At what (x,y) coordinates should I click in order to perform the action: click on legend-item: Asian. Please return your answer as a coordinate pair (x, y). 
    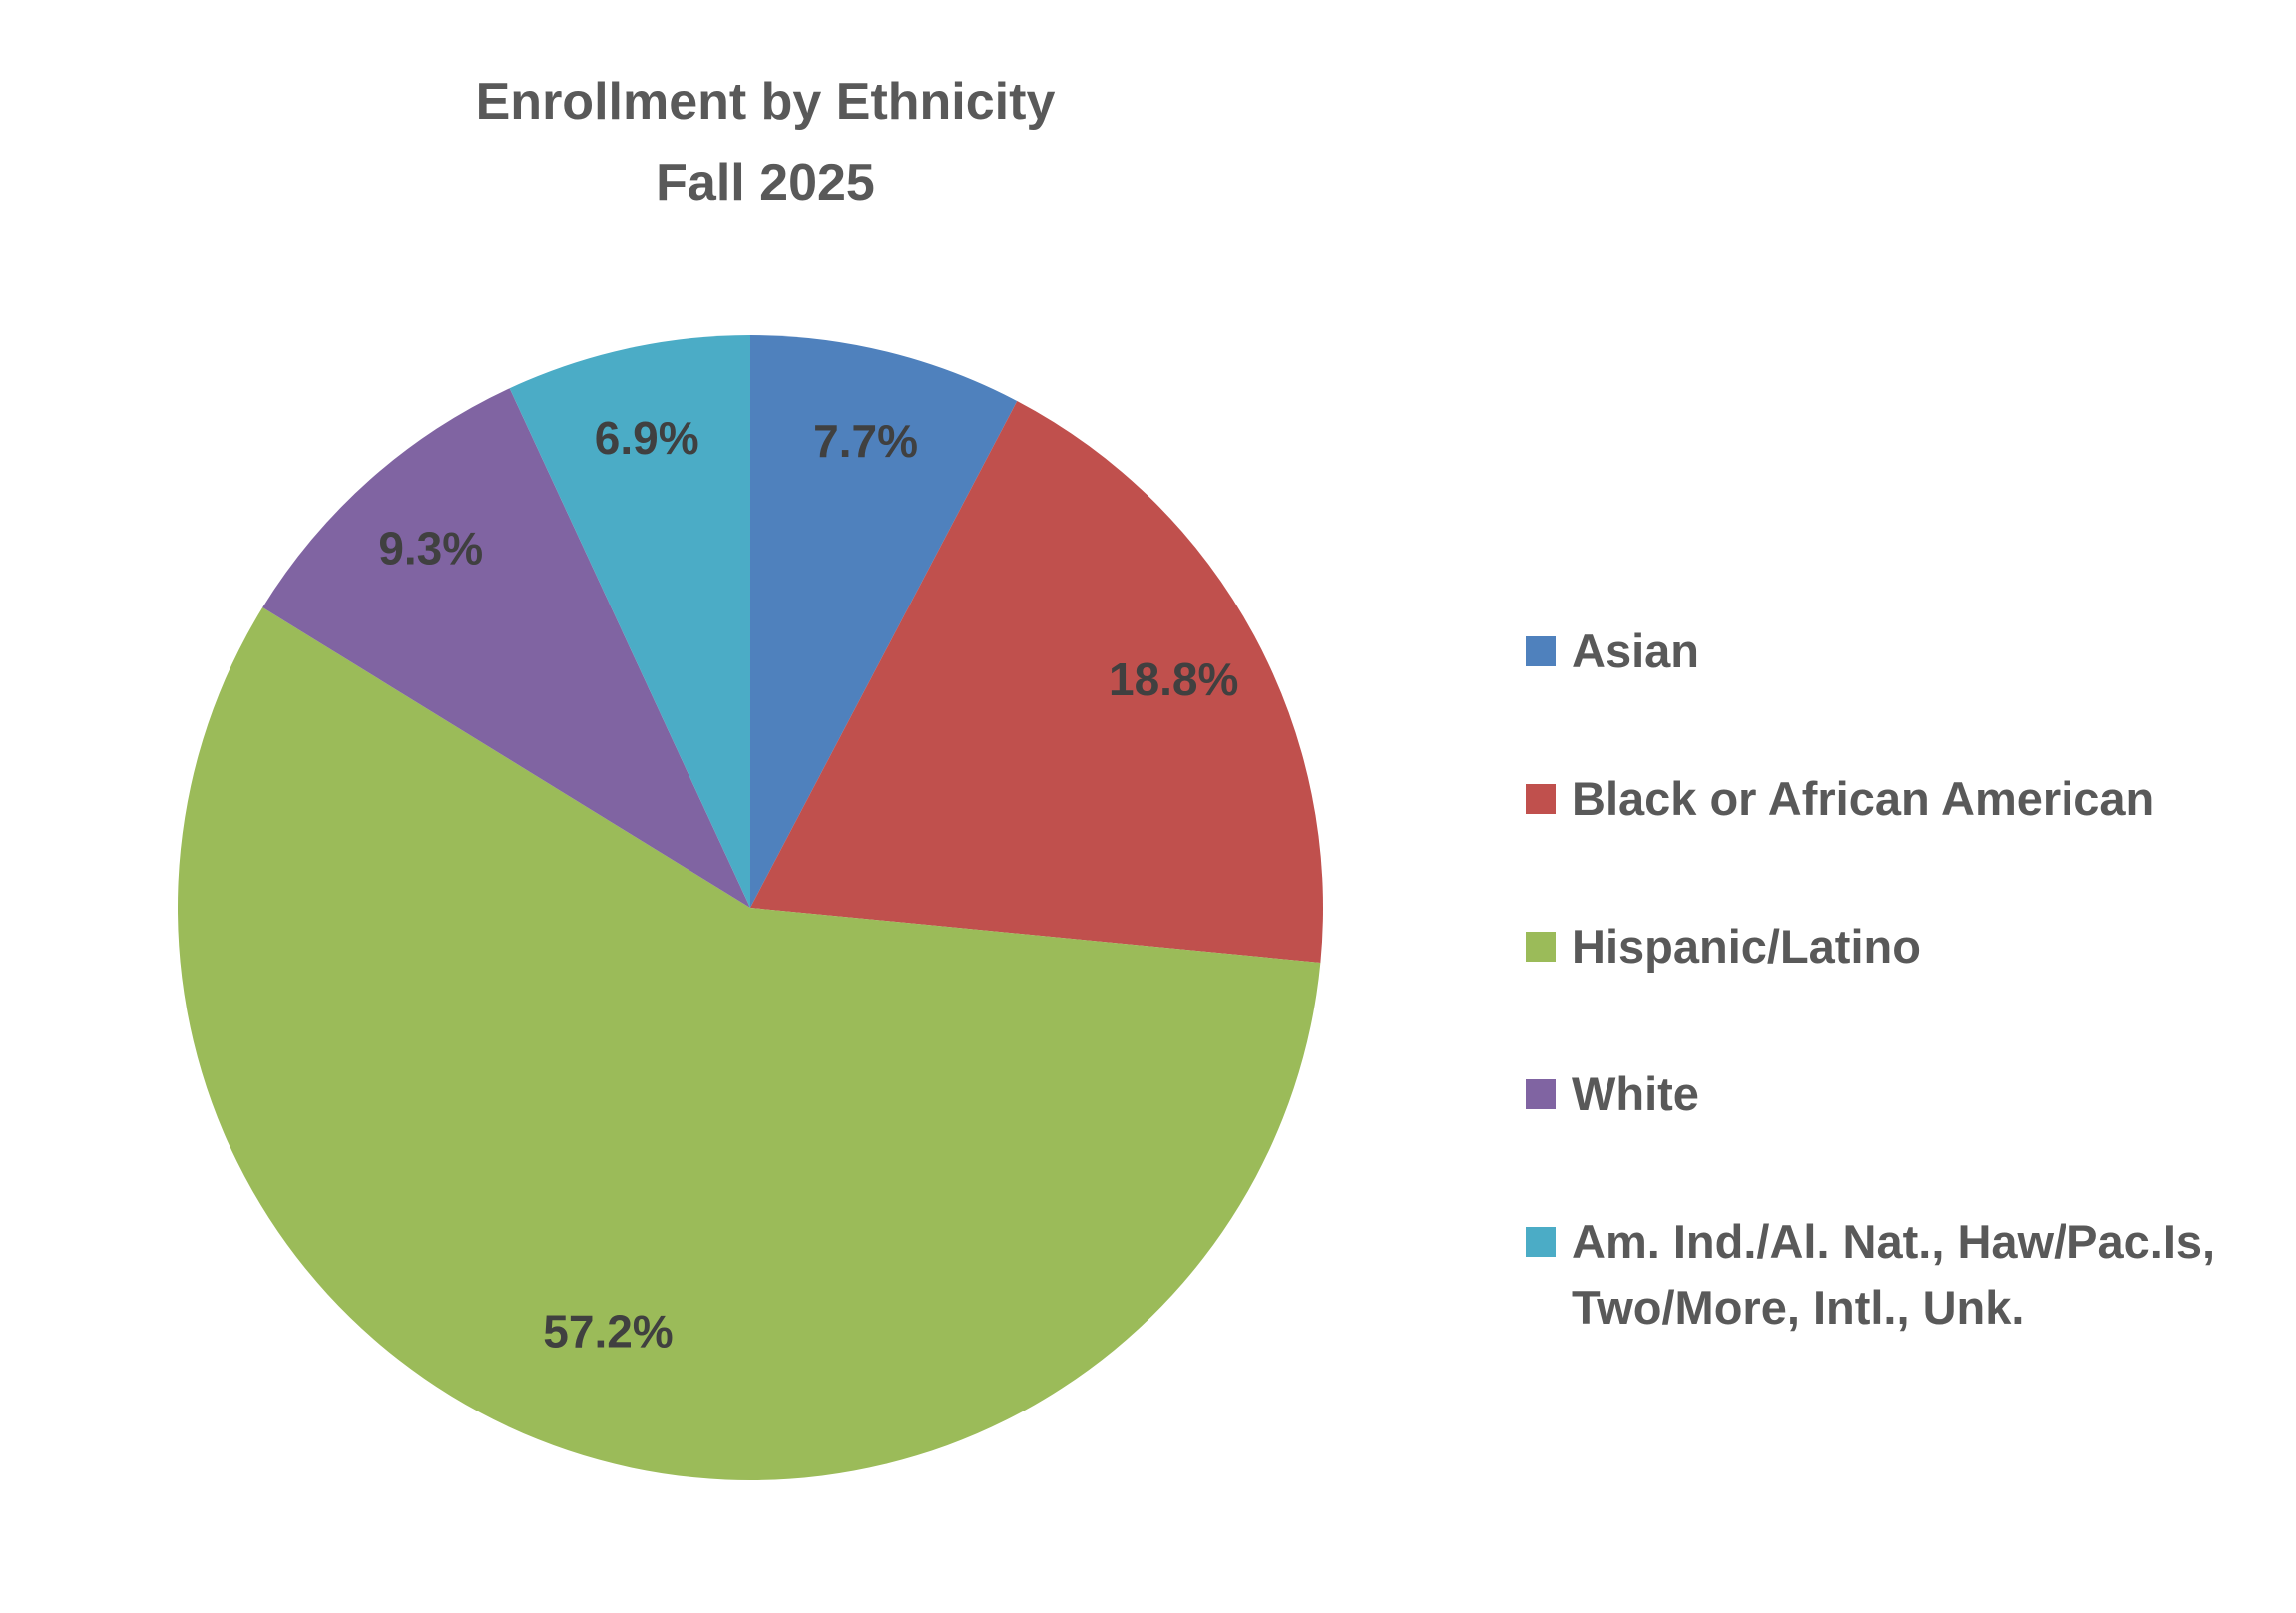
    Looking at the image, I should click on (1908, 692).